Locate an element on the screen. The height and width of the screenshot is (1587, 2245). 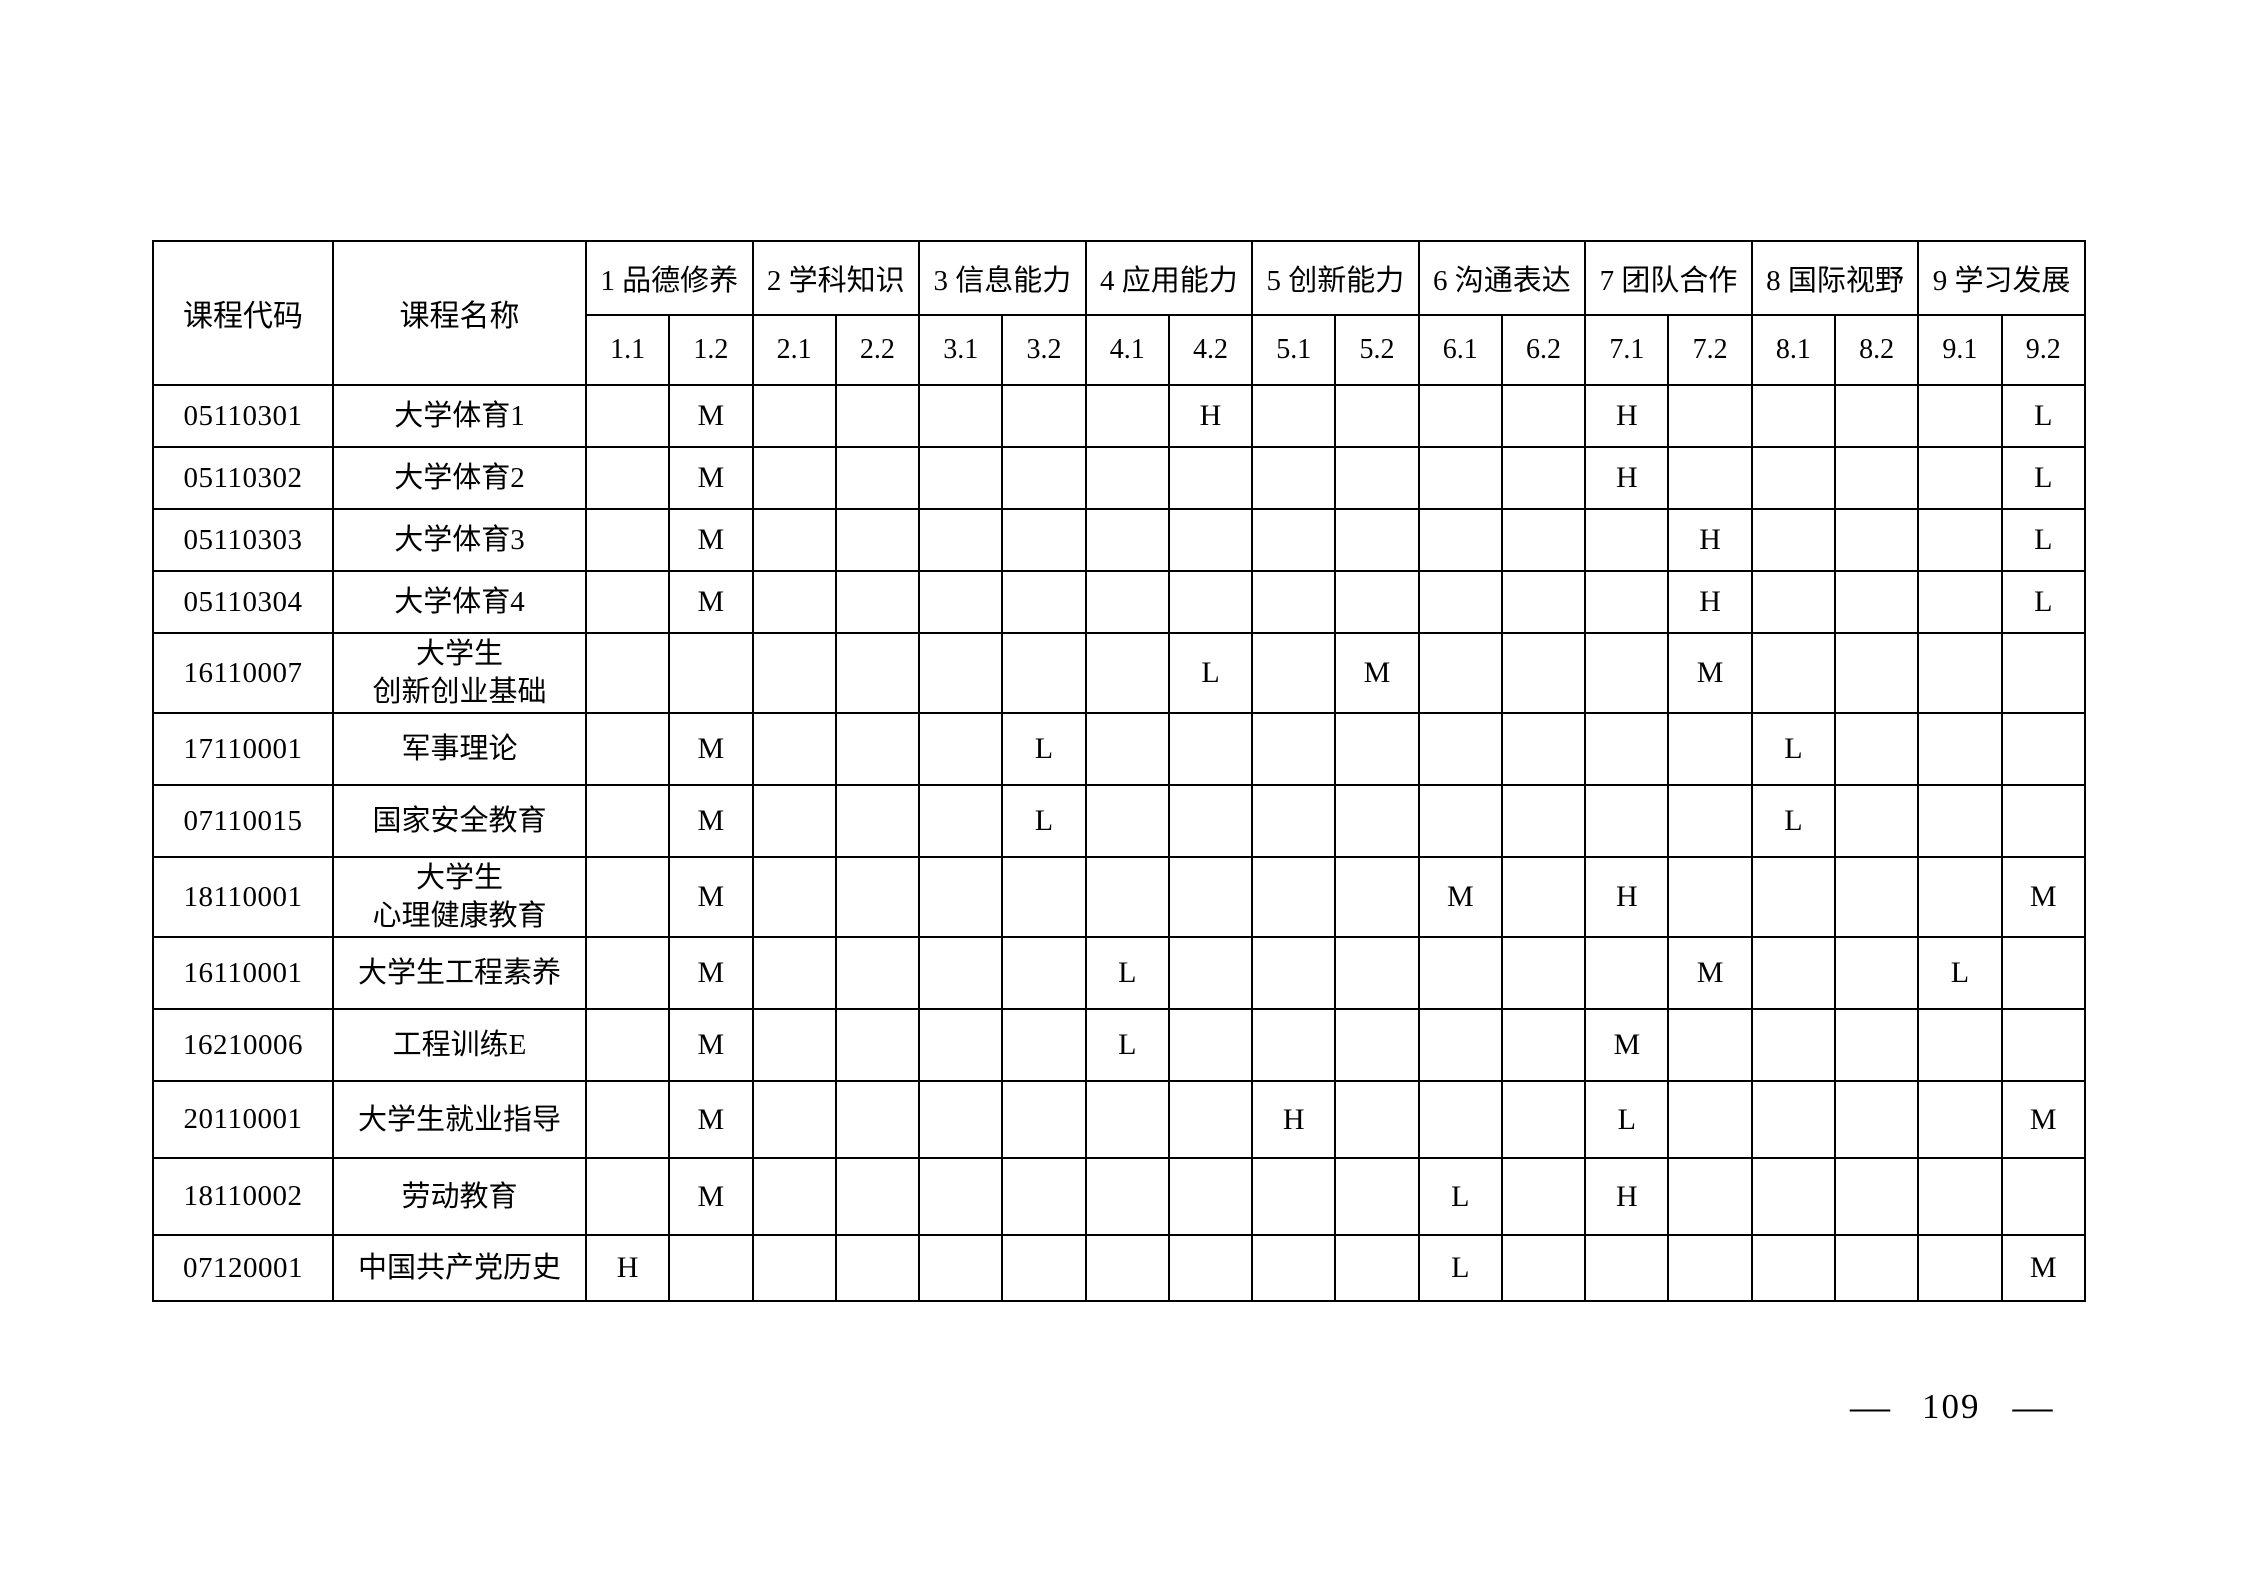
course-code-cell: 17110001 is located at coordinates (243, 749).